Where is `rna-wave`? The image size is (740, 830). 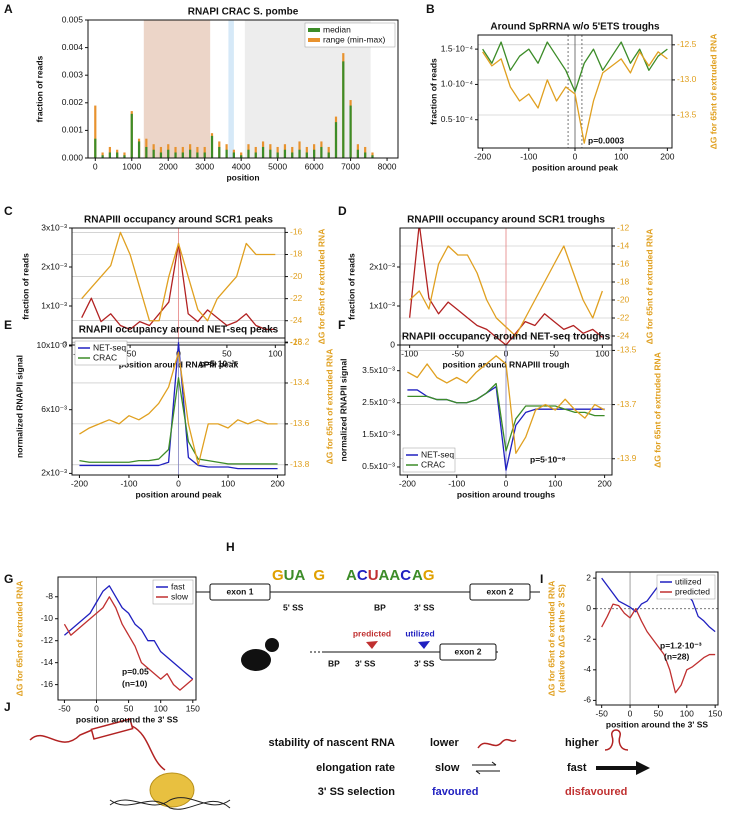 rna-wave is located at coordinates (497, 743).